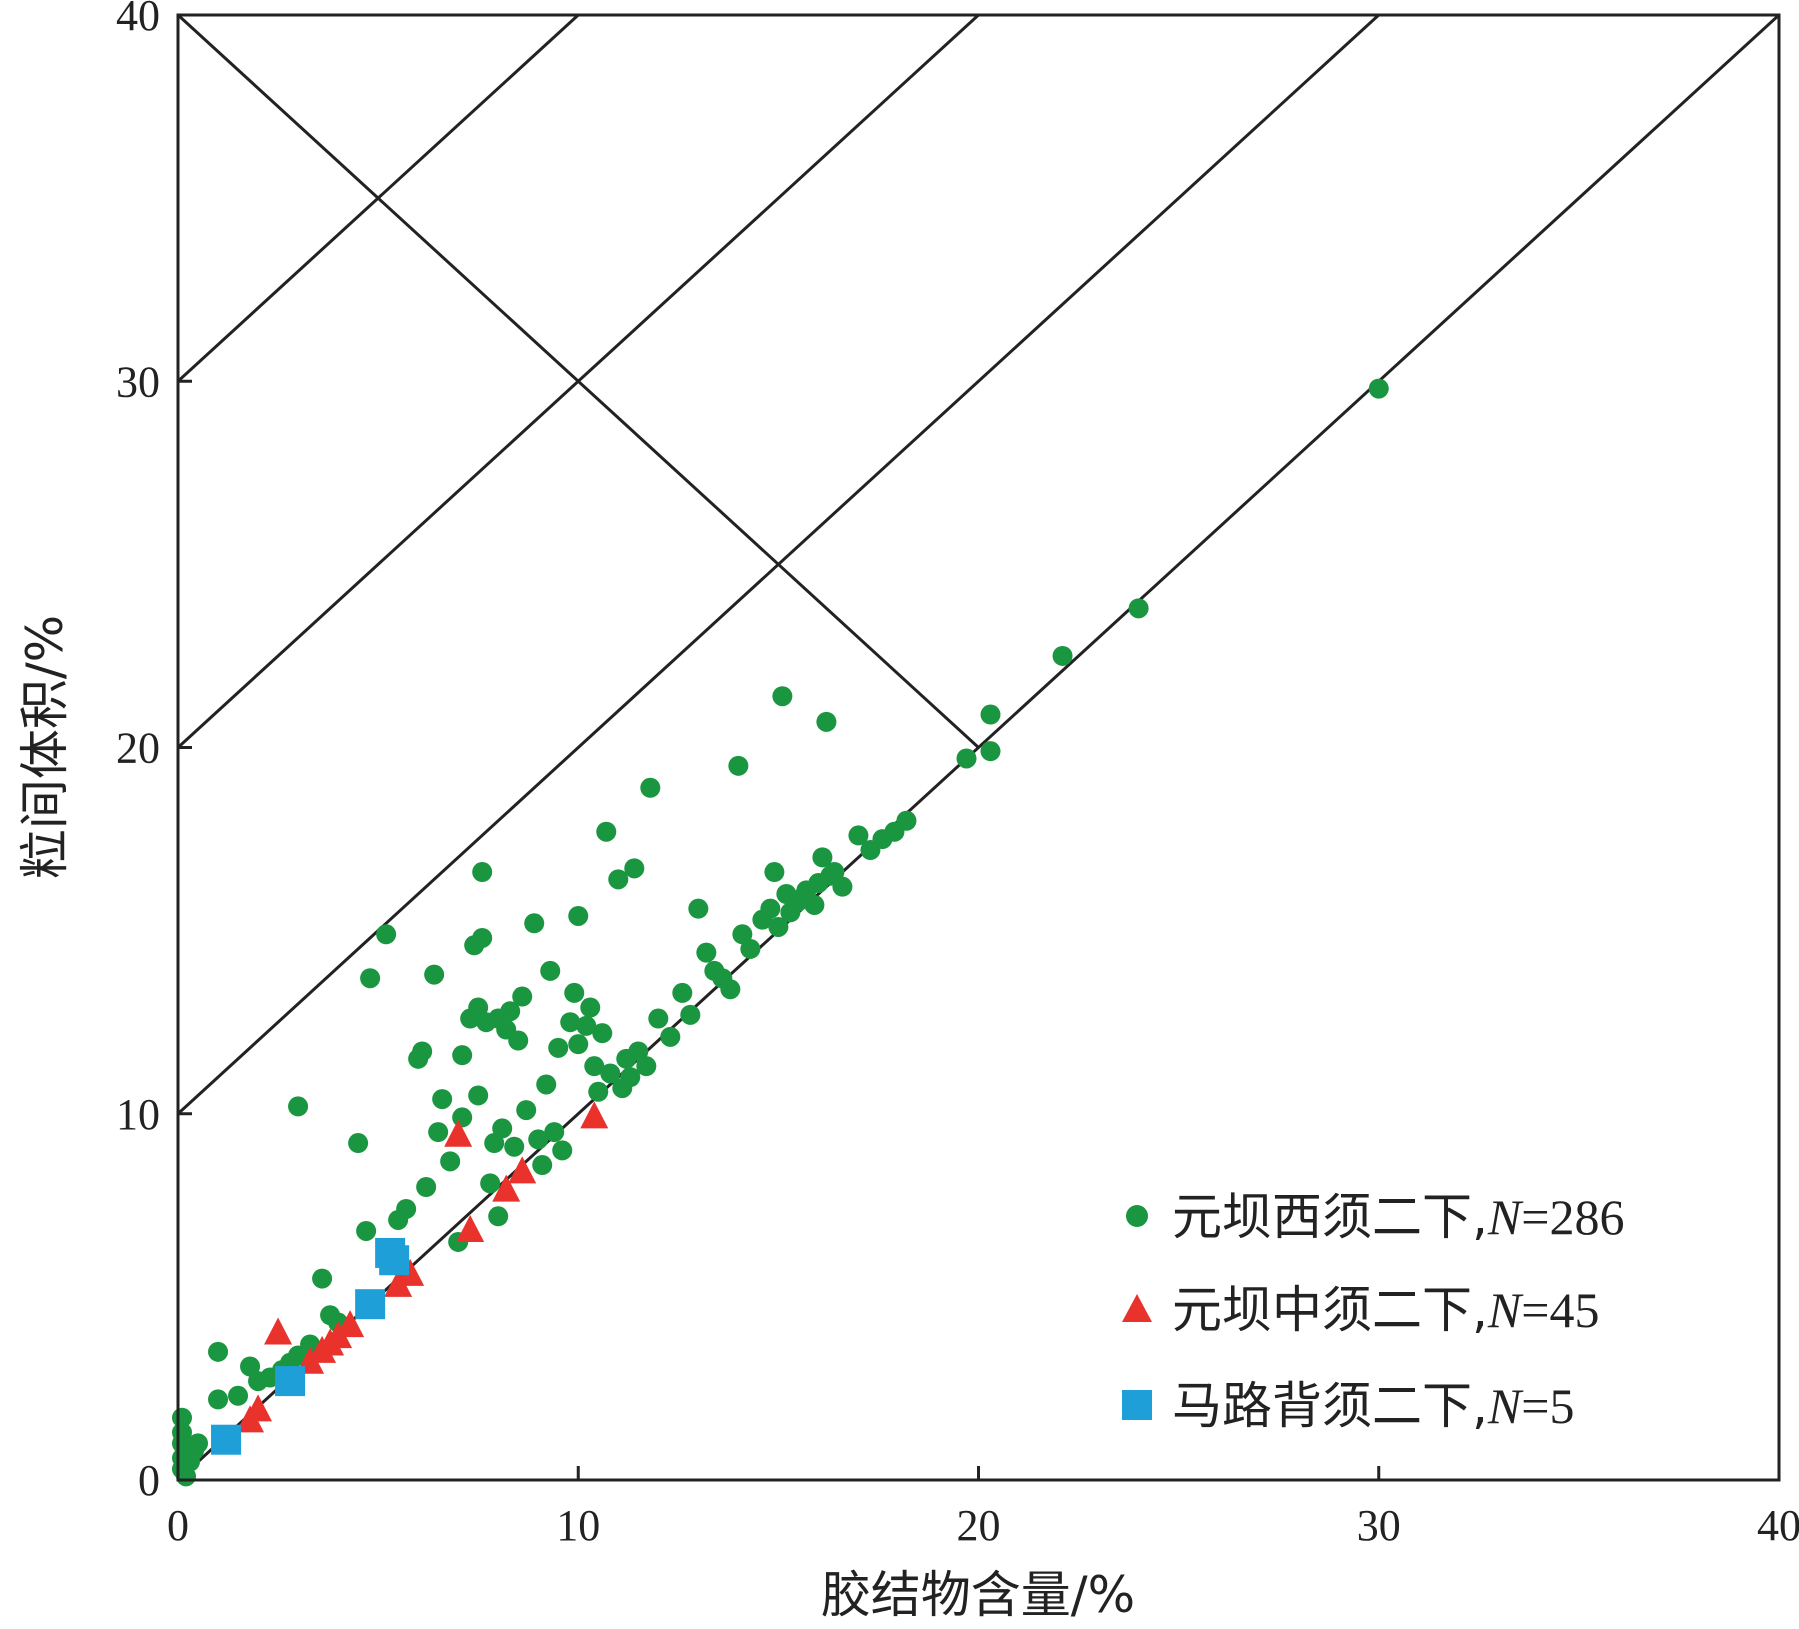  Describe the element at coordinates (978, 1595) in the screenshot. I see `x-axis-title: 胶结物含量/%` at that location.